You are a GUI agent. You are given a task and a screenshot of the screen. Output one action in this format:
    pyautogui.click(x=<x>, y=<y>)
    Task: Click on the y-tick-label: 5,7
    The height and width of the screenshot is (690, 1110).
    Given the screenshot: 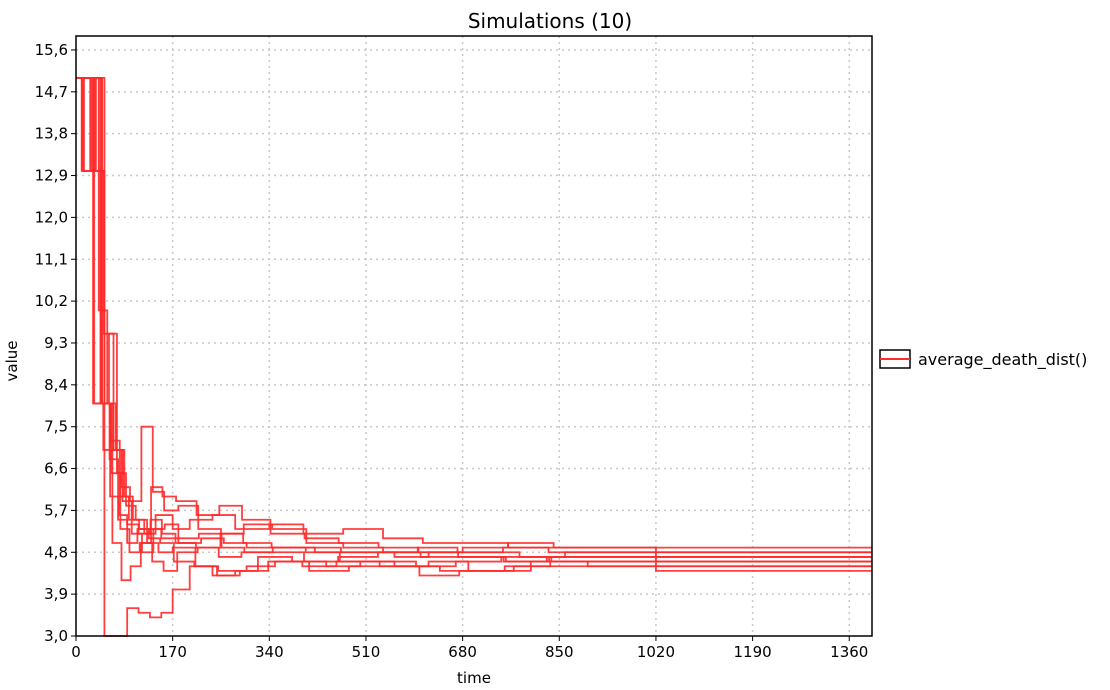 What is the action you would take?
    pyautogui.click(x=56, y=510)
    